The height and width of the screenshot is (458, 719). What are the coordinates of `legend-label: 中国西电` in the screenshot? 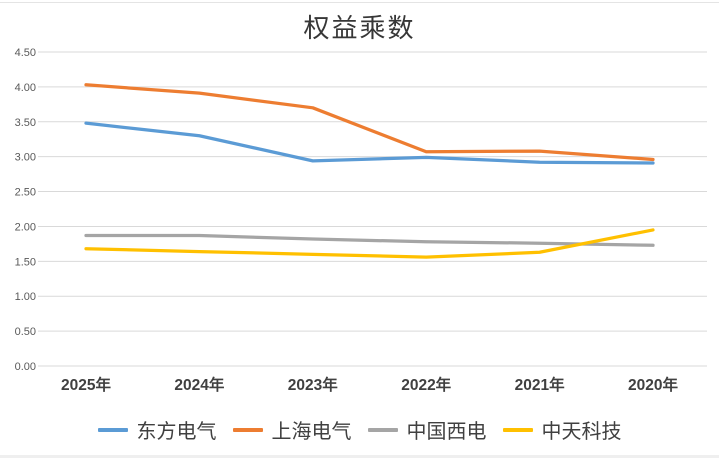 It's located at (446, 431).